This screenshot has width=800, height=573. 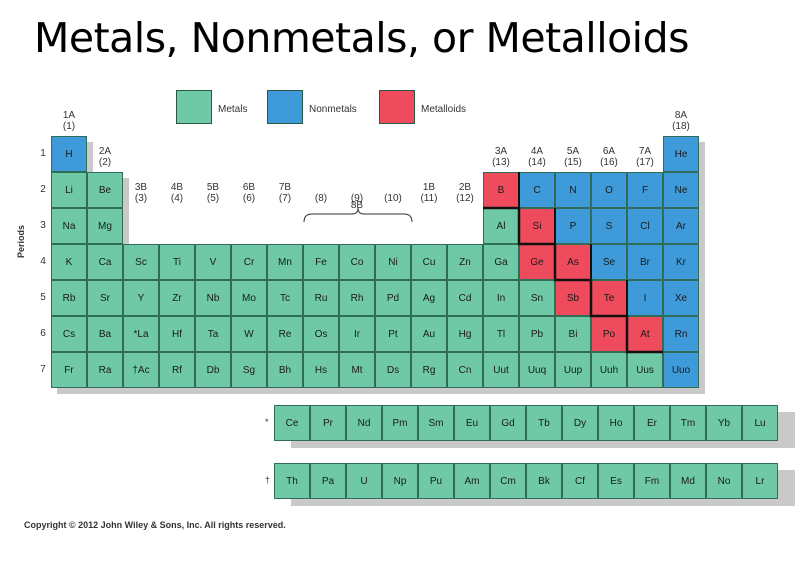 I want to click on element-cell-in: In, so click(x=501, y=298).